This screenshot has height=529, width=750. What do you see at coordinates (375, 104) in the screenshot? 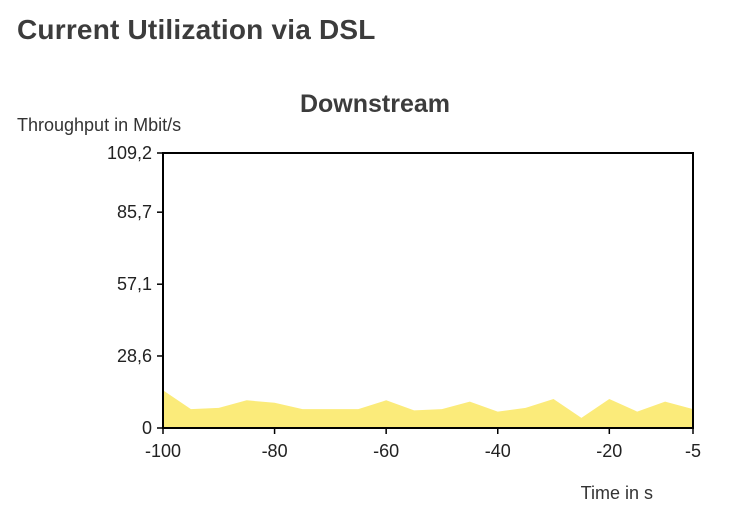
I see `chart-title: Downstream` at bounding box center [375, 104].